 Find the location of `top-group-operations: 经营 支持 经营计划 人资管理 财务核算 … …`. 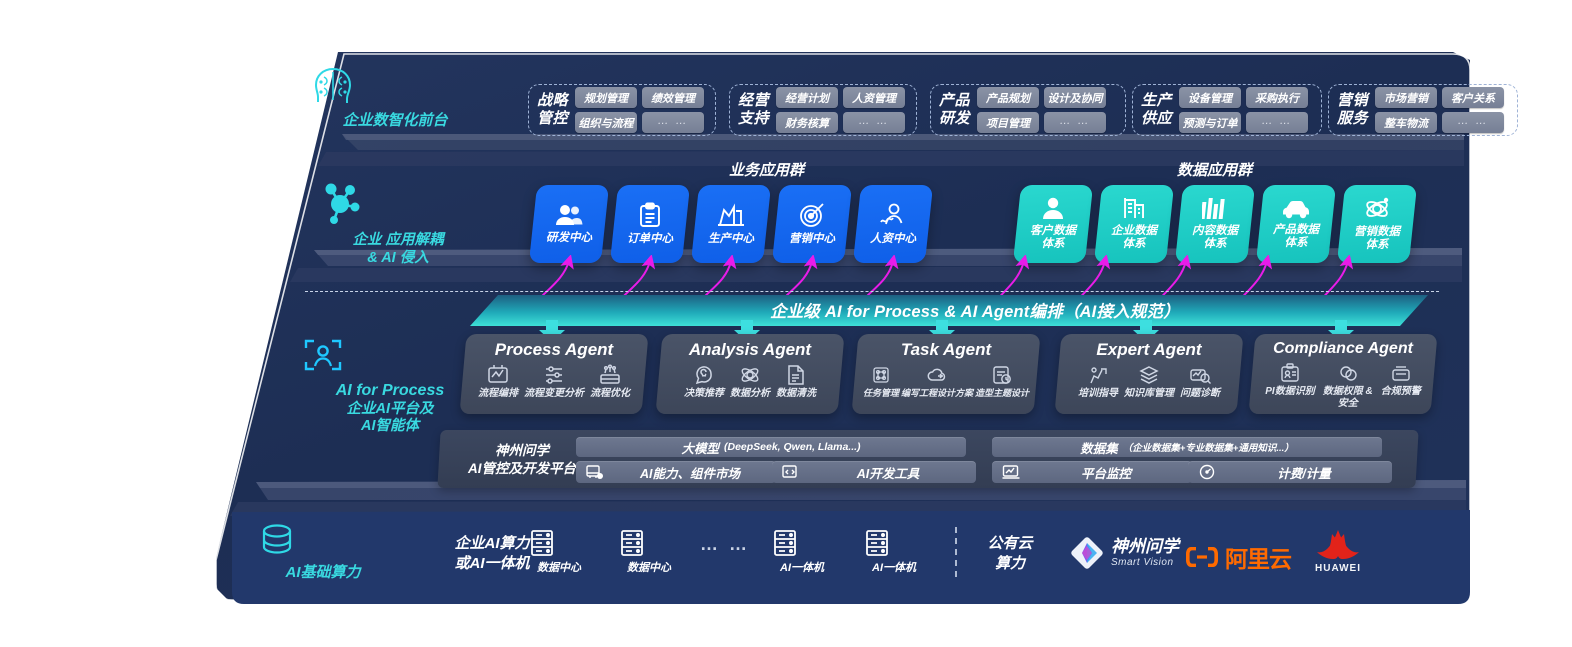

top-group-operations: 经营 支持 经营计划 人资管理 财务核算 … … is located at coordinates (823, 110).